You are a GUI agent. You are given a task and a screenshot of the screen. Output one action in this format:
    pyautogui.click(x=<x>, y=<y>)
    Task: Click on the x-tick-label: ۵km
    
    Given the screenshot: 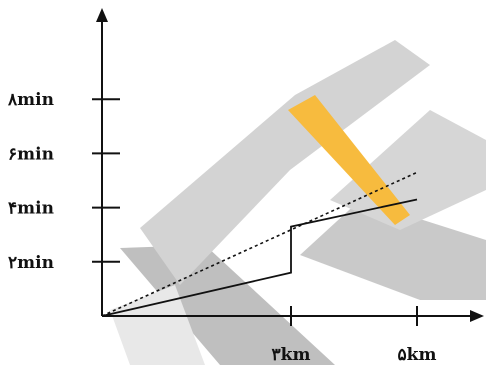 What is the action you would take?
    pyautogui.click(x=417, y=355)
    